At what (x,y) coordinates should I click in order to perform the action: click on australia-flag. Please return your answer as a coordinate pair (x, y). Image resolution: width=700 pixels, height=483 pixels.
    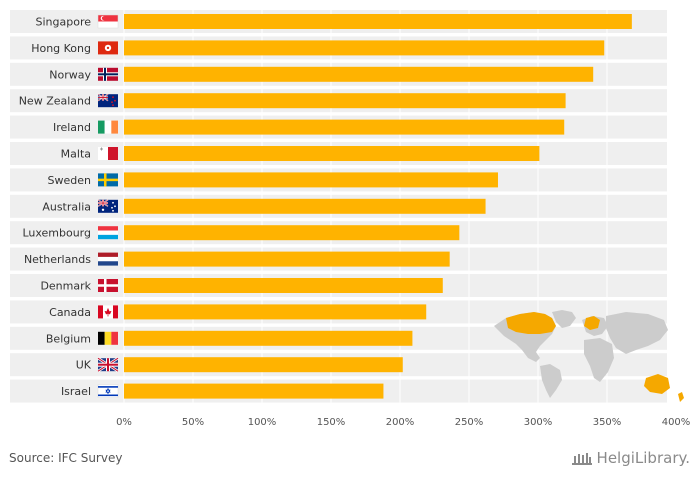
    Looking at the image, I should click on (107, 206).